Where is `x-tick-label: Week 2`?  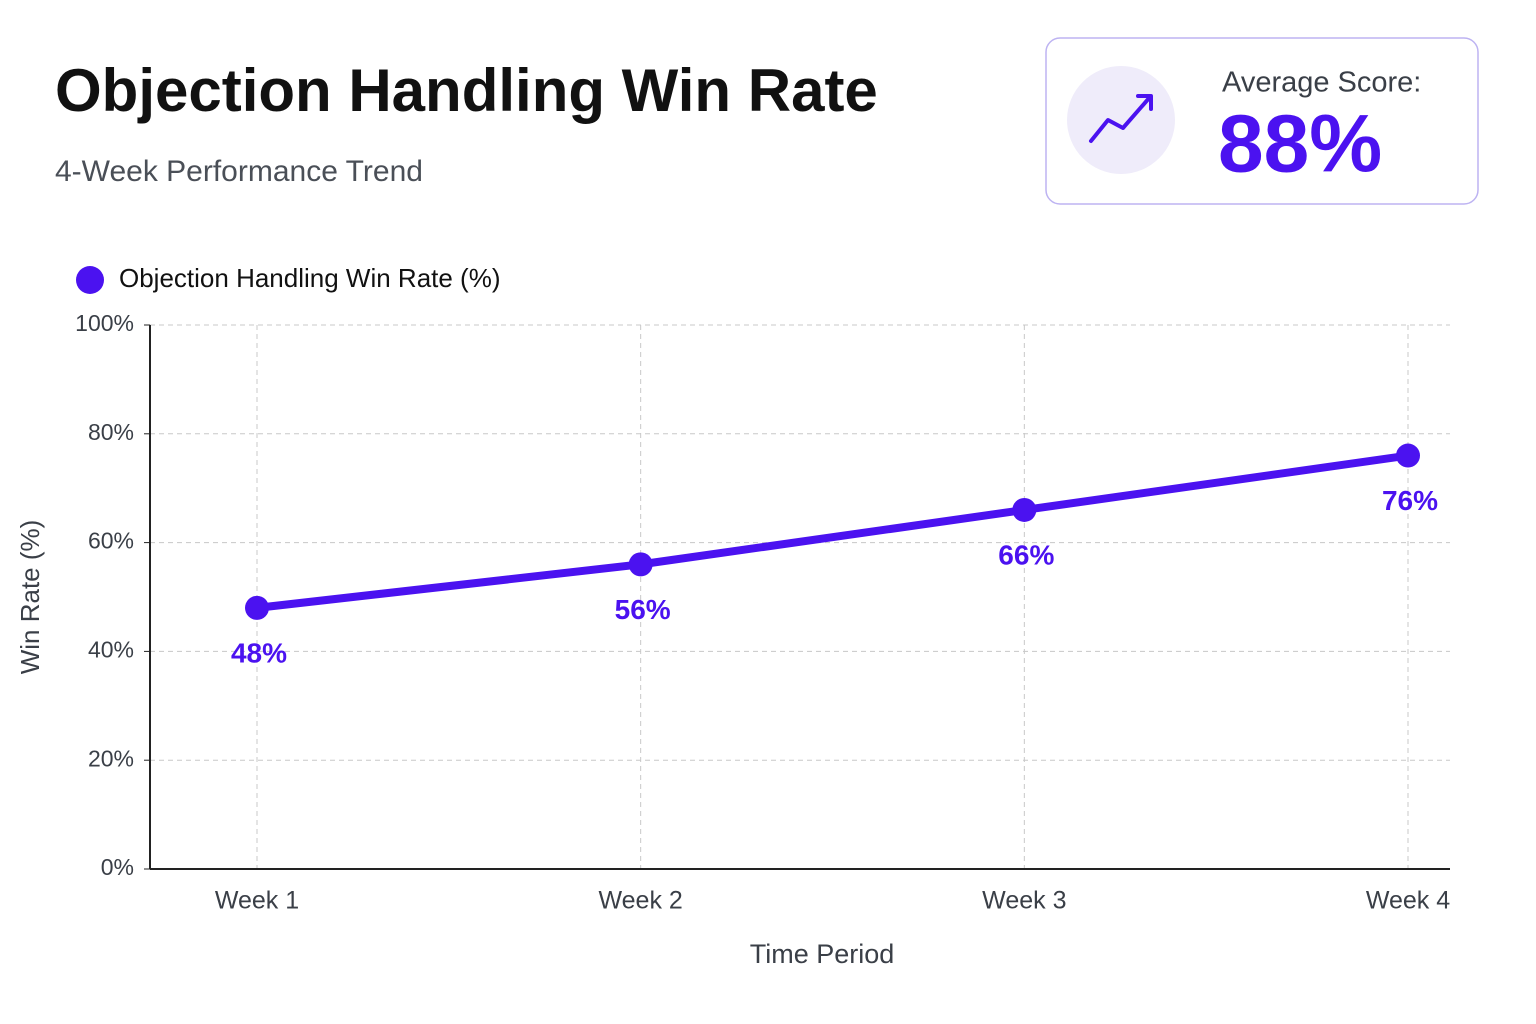 x-tick-label: Week 2 is located at coordinates (641, 901).